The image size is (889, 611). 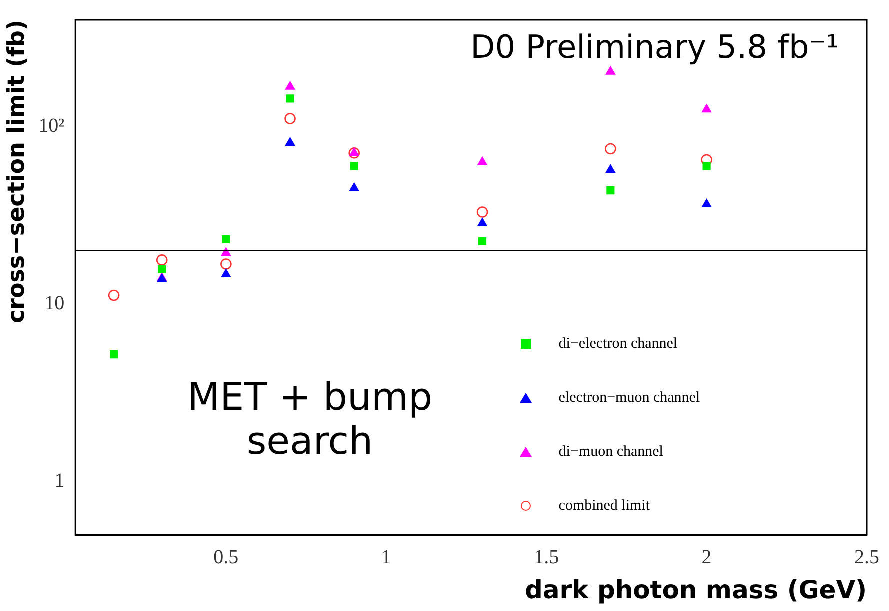 I want to click on legend-label: electron−muon channel, so click(x=629, y=398).